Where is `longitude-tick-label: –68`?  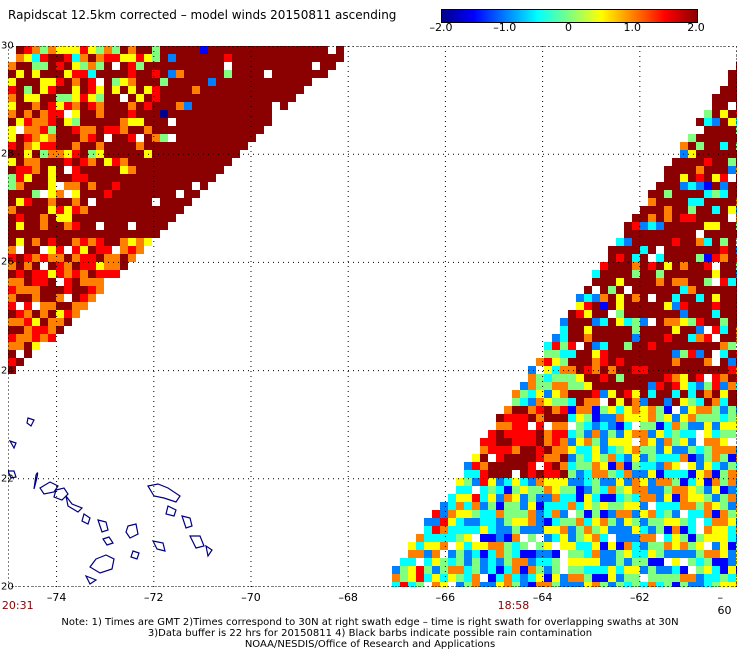
longitude-tick-label: –68 is located at coordinates (348, 597).